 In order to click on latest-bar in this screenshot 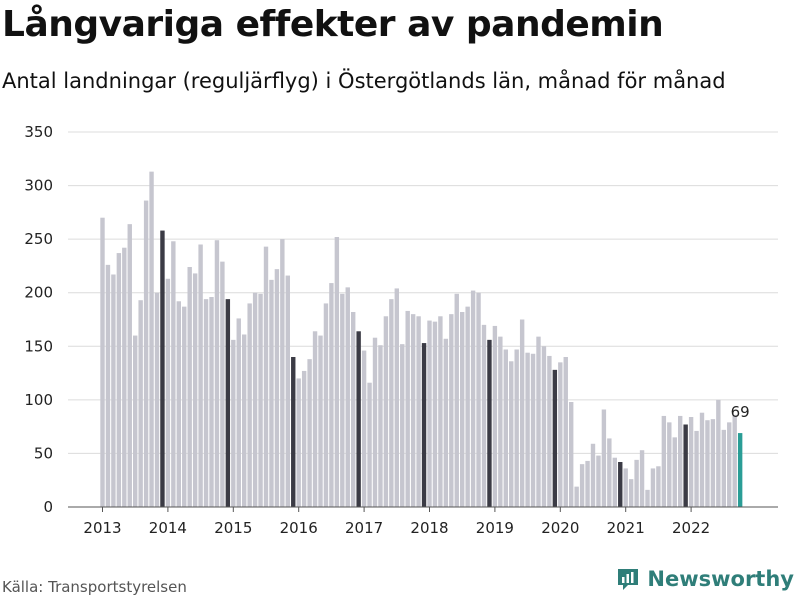, I will do `click(740, 470)`.